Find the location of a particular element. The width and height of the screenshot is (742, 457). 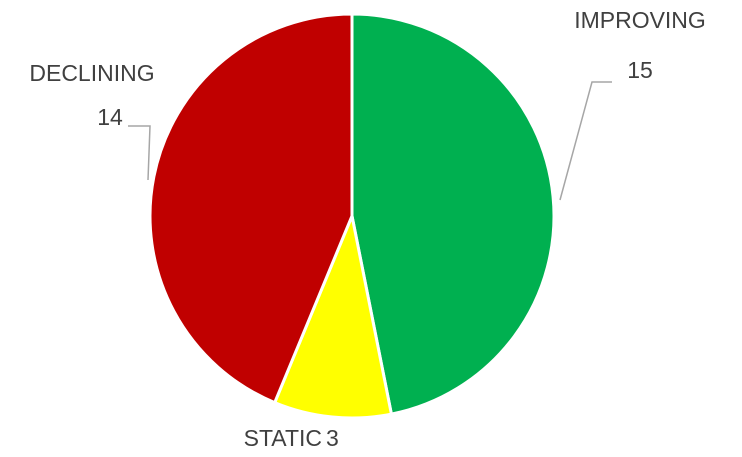

slice-label: STATIC is located at coordinates (283, 438).